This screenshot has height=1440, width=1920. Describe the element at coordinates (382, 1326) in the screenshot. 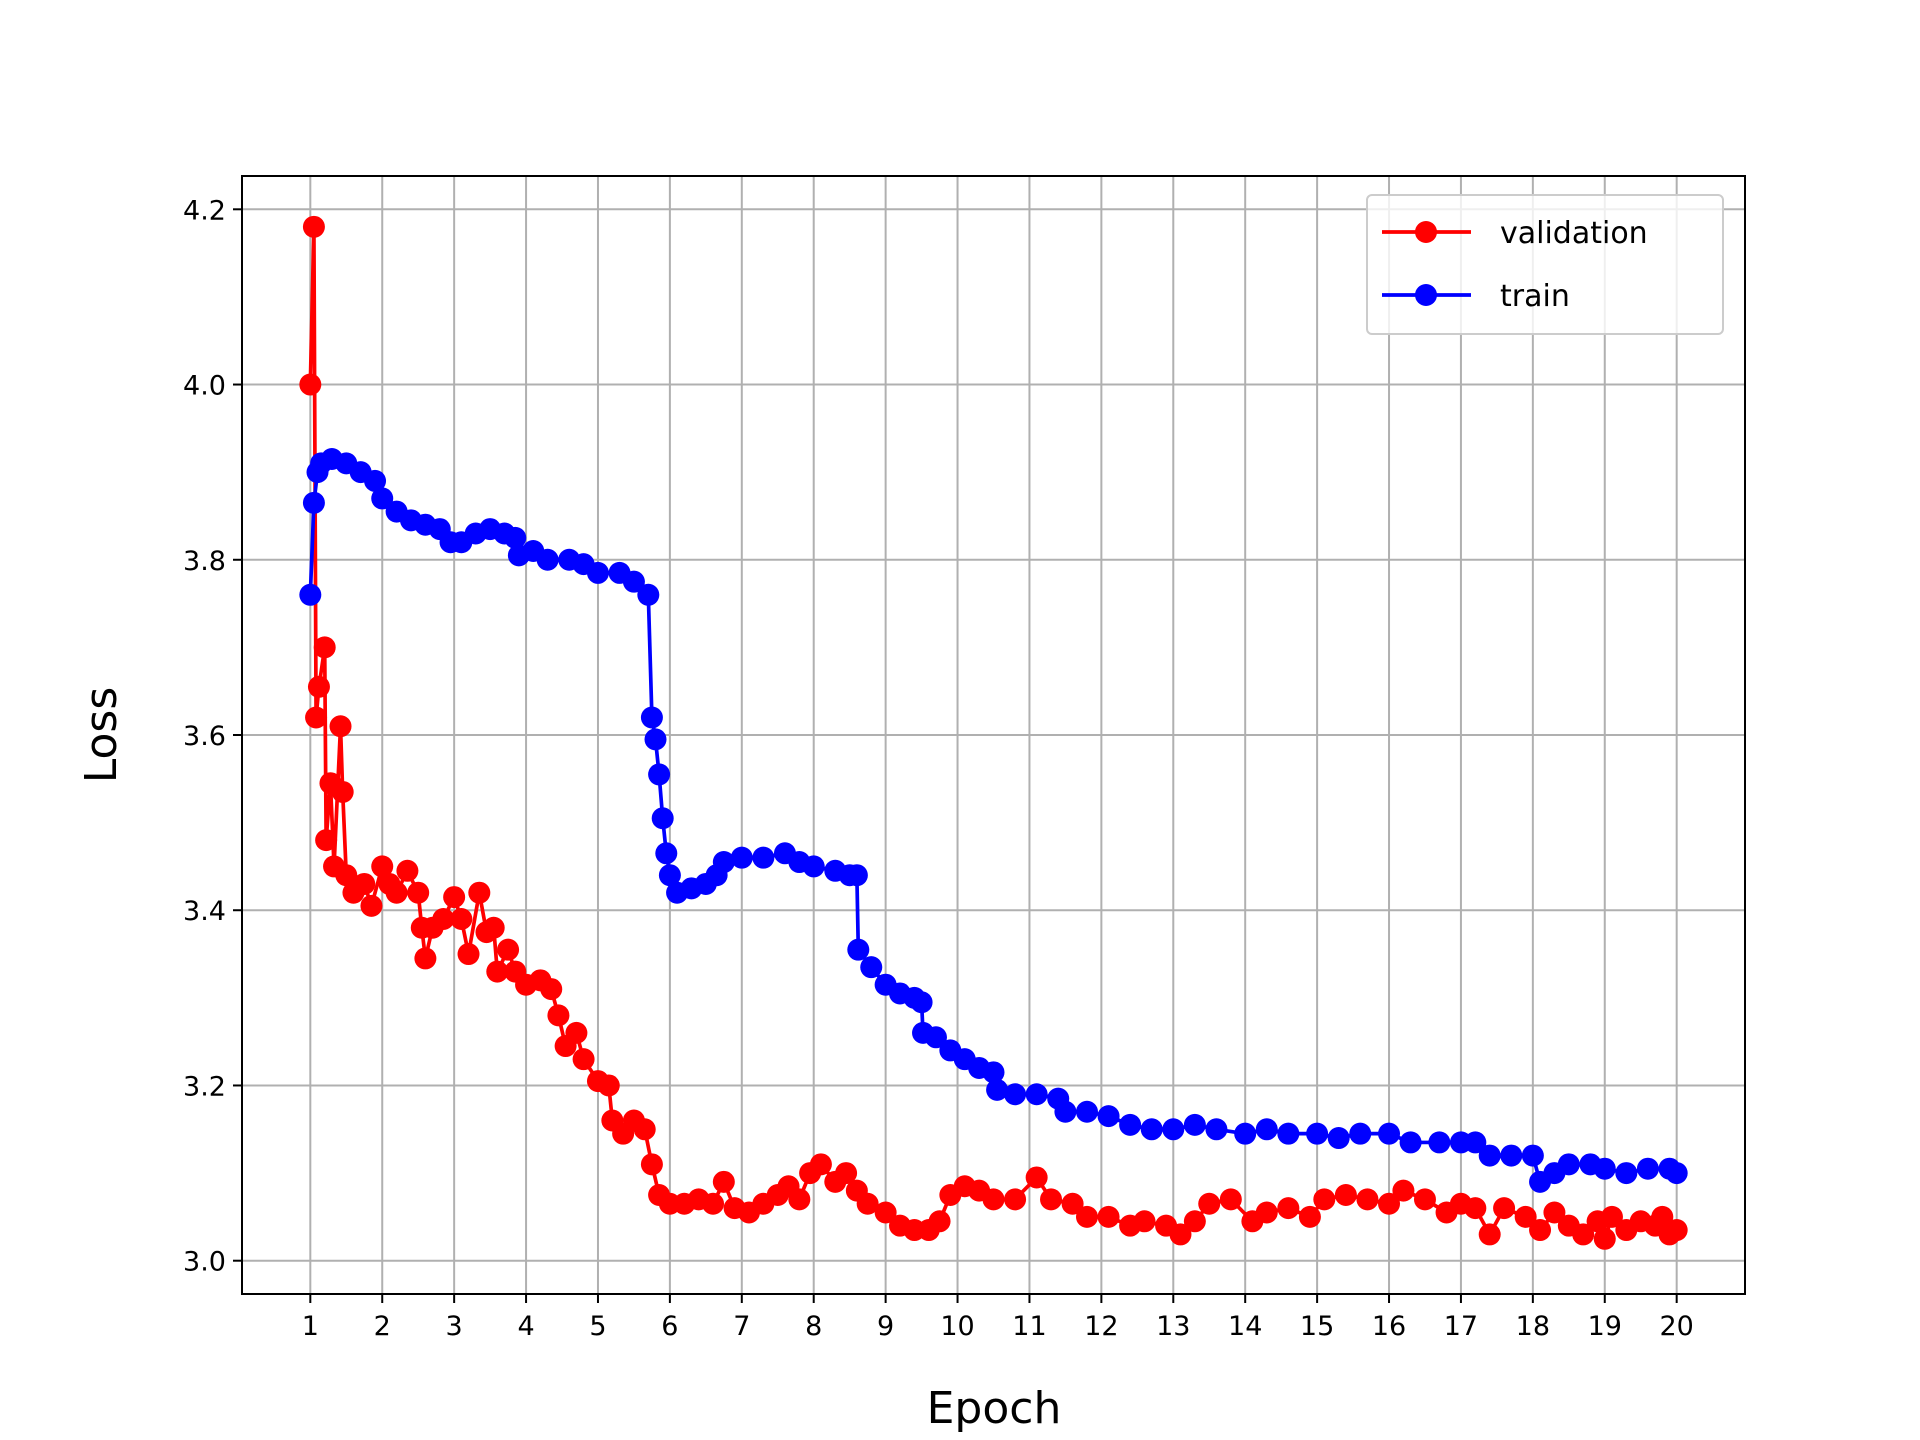

I see `x-tick-label: 2` at that location.